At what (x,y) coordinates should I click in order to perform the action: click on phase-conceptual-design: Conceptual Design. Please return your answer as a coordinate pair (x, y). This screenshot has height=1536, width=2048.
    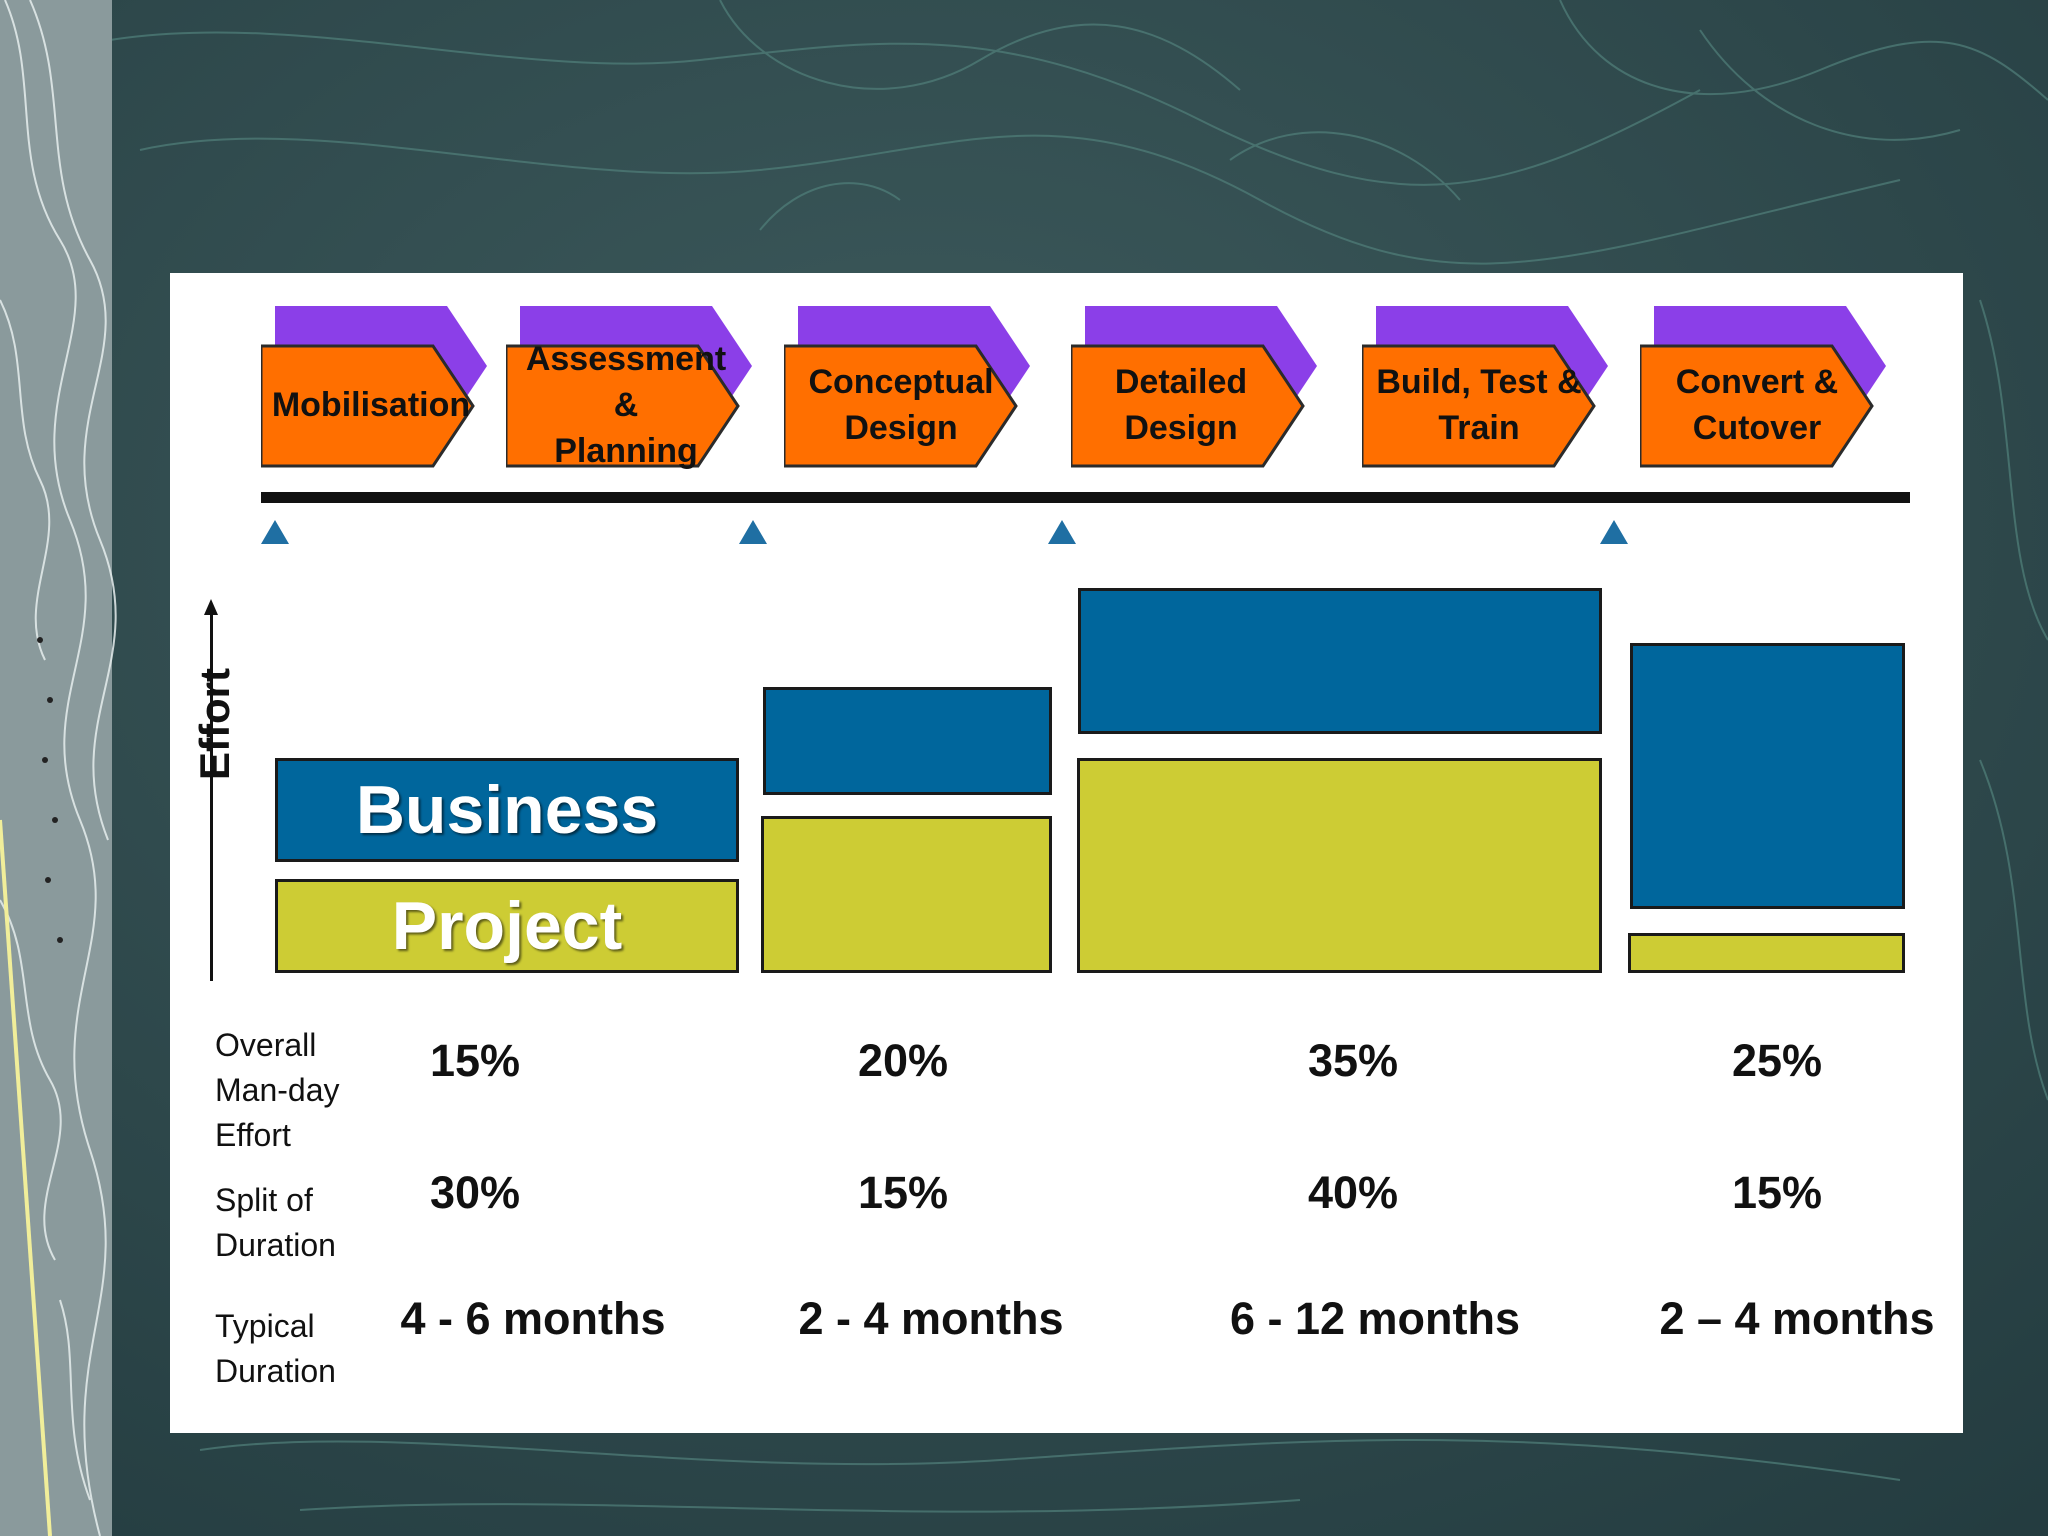
    Looking at the image, I should click on (922, 391).